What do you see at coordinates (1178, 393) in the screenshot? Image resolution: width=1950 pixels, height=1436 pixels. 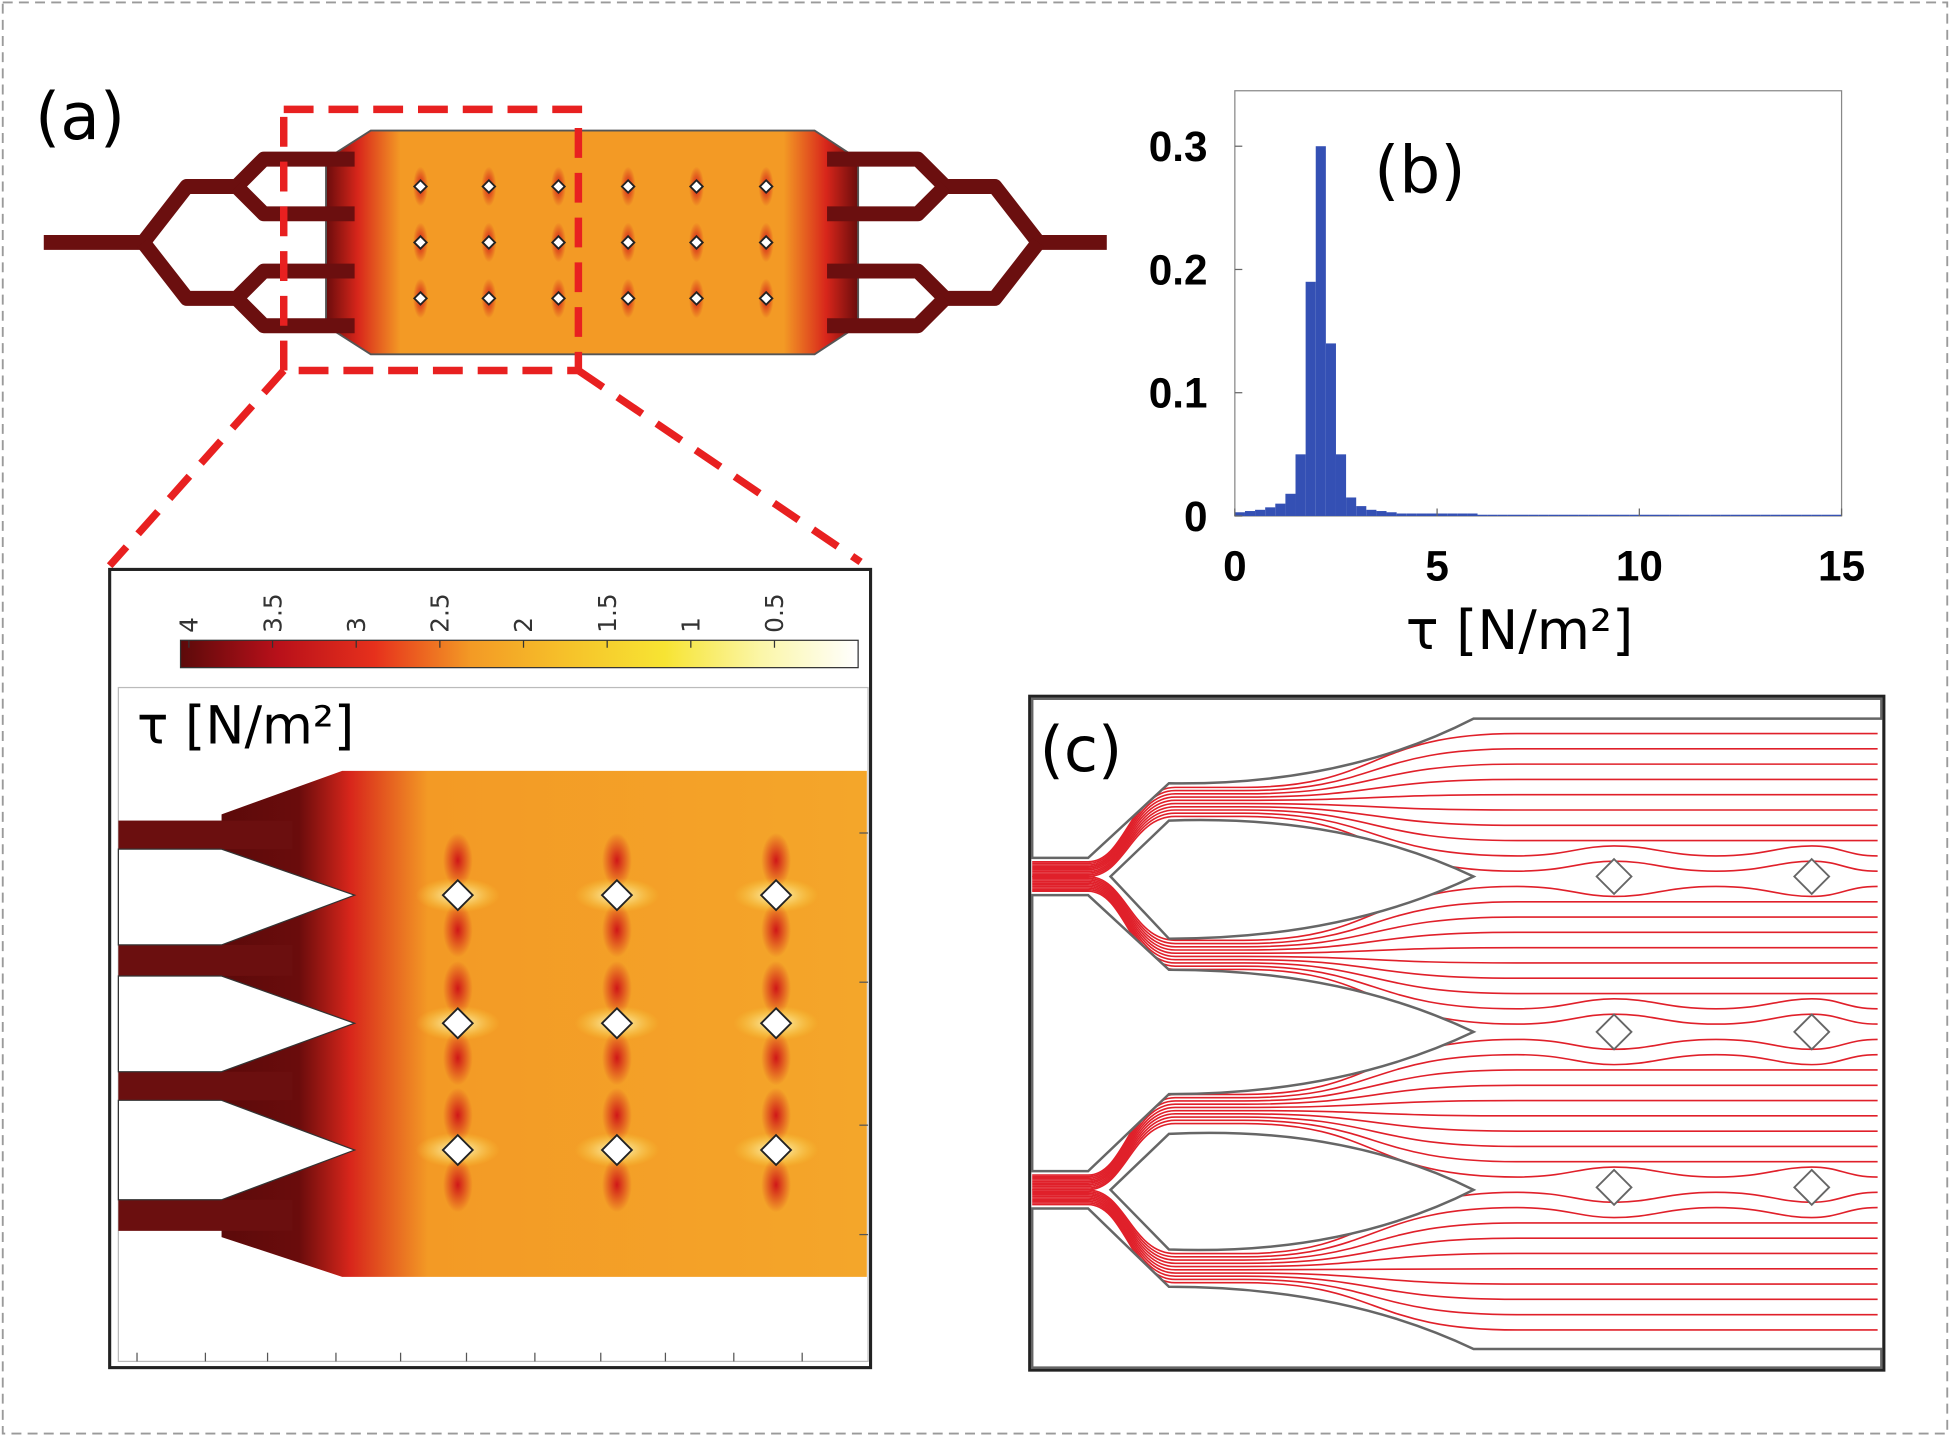 I see `y-tick-label: 0.1` at bounding box center [1178, 393].